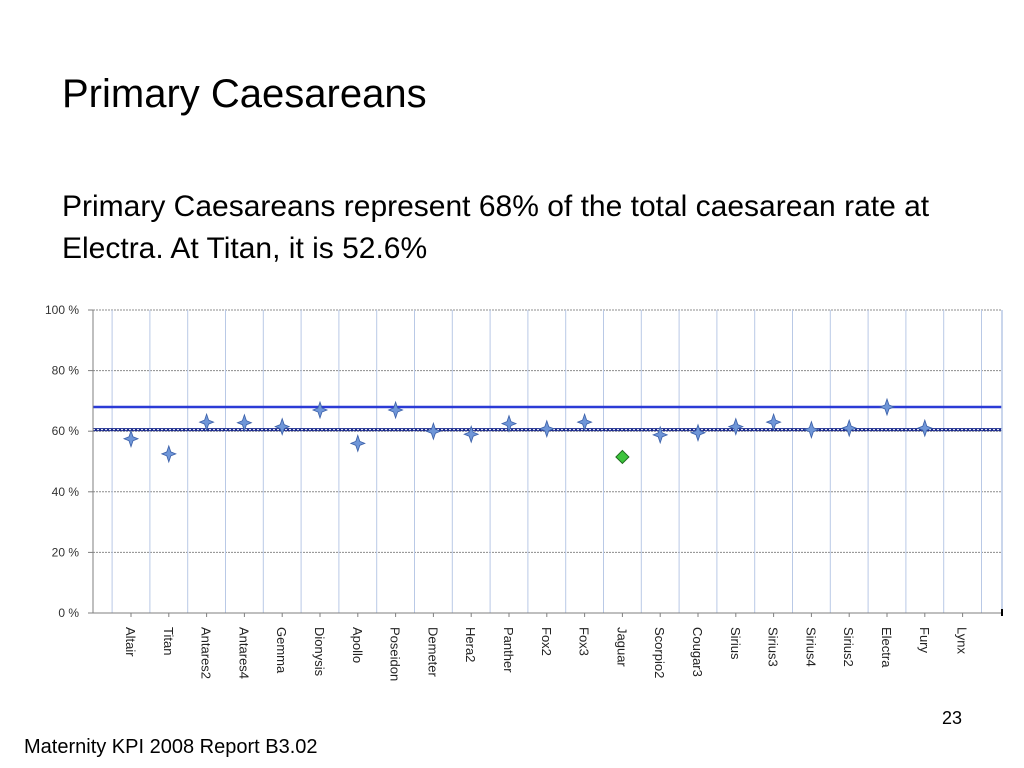  I want to click on x-tick-label: Lynx, so click(962, 640).